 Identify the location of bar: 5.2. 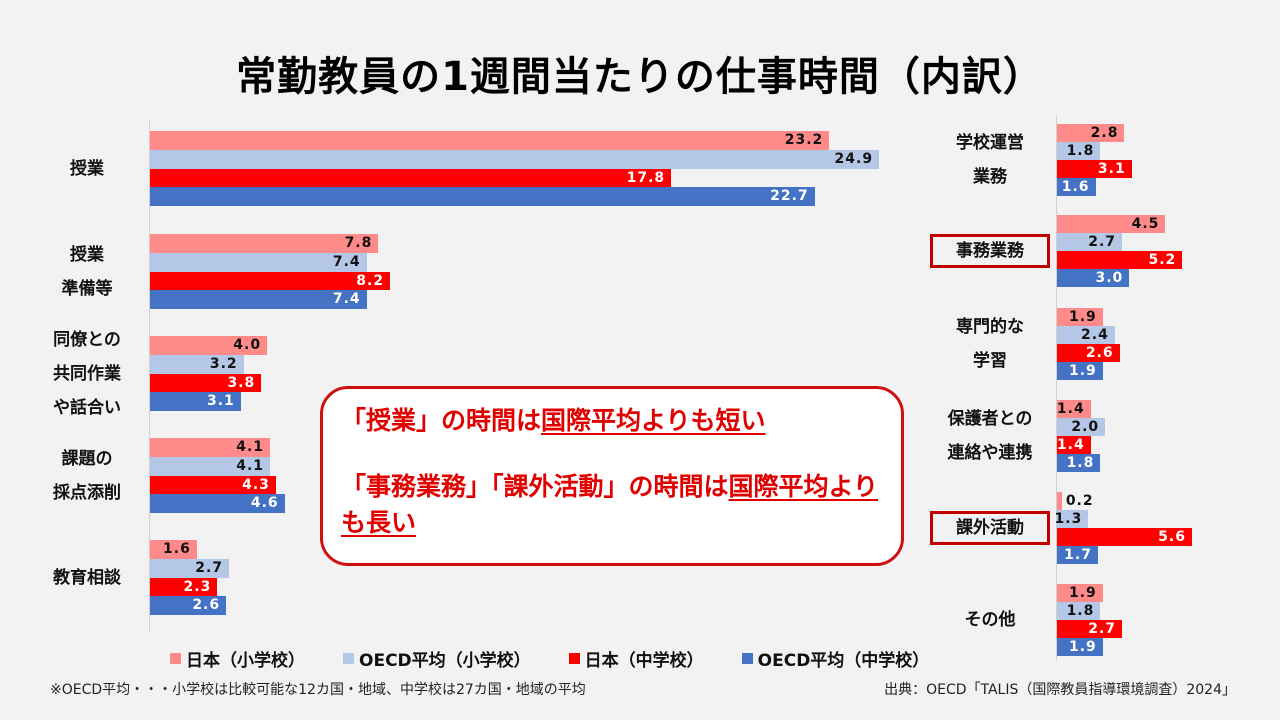
(1120, 260).